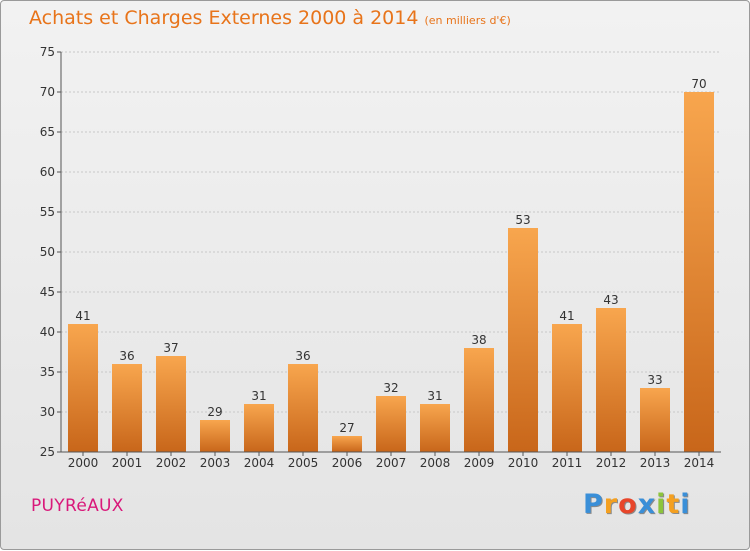 The width and height of the screenshot is (750, 551). Describe the element at coordinates (698, 84) in the screenshot. I see `data-label-2014: 70` at that location.